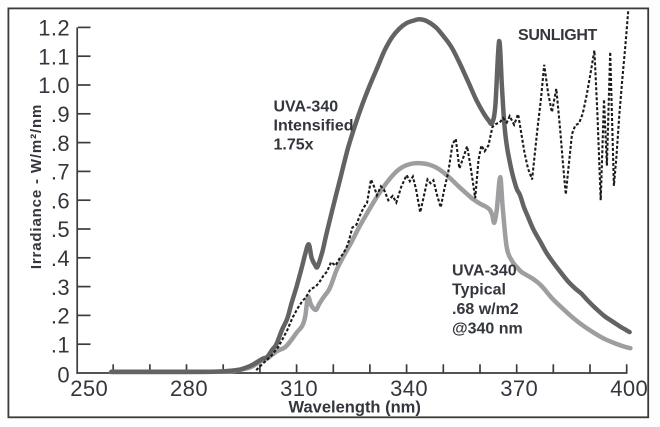  Describe the element at coordinates (487, 328) in the screenshot. I see `svg-text: @340 nm` at that location.